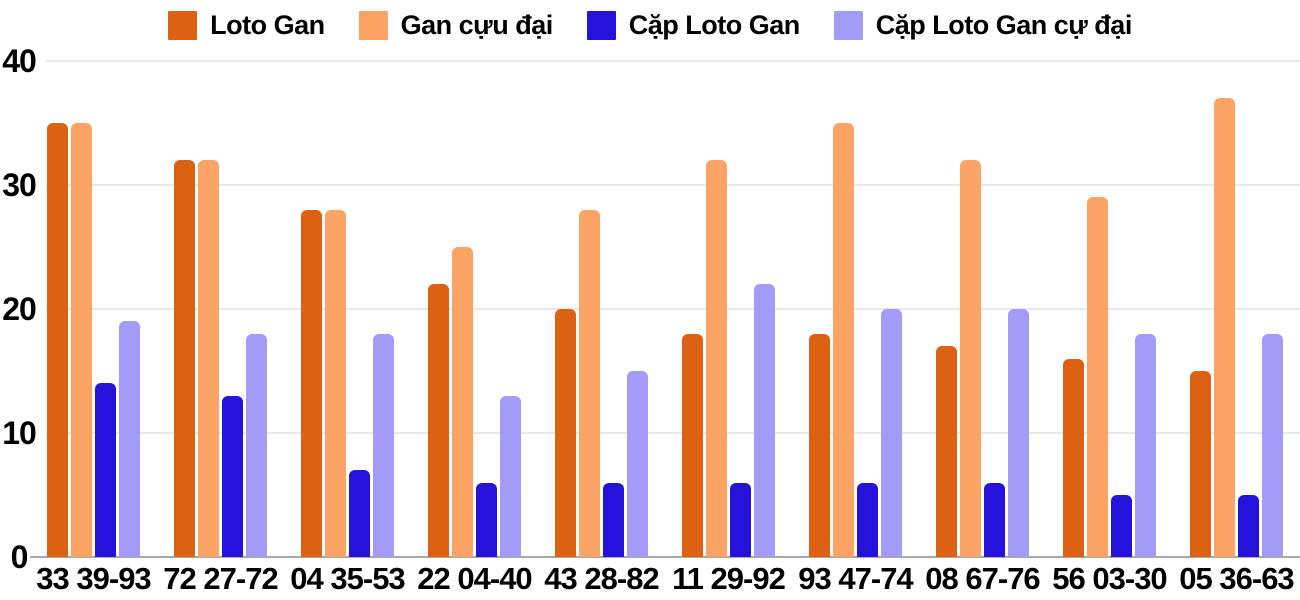  I want to click on legend-label: Cặp Loto Gan, so click(714, 24).